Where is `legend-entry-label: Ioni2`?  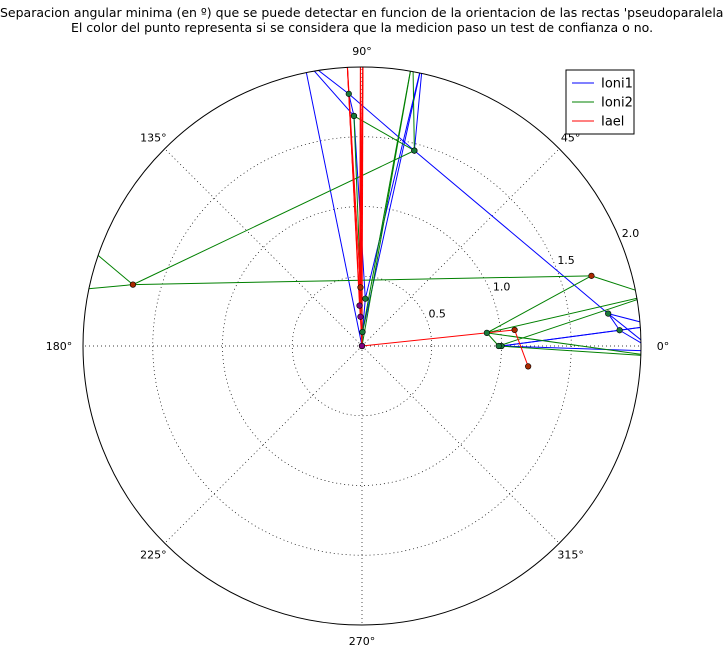
legend-entry-label: Ioni2 is located at coordinates (617, 103).